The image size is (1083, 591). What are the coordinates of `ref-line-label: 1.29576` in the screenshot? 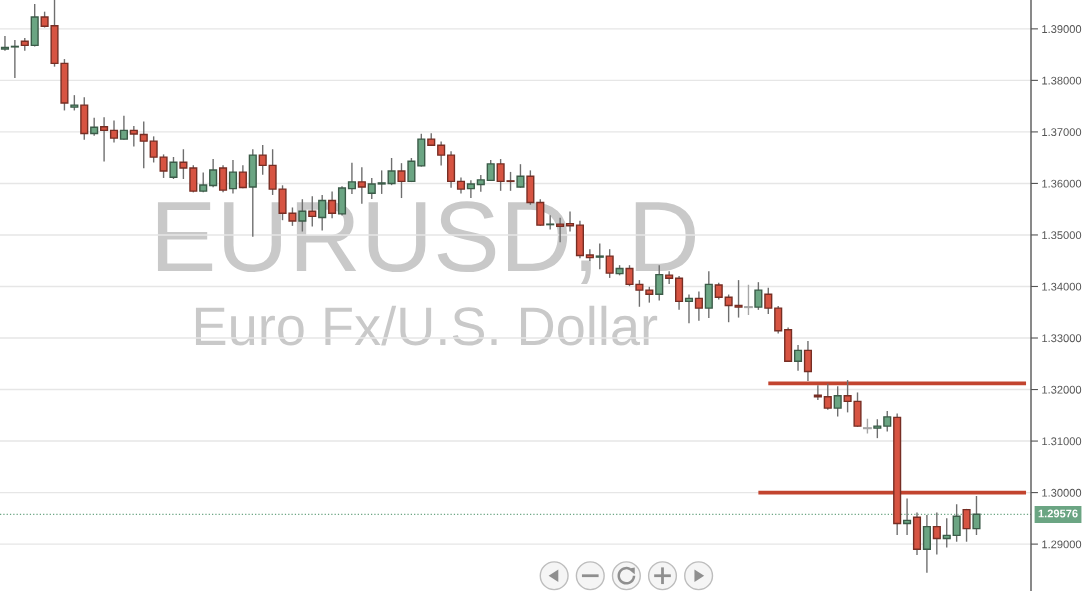 It's located at (1058, 513).